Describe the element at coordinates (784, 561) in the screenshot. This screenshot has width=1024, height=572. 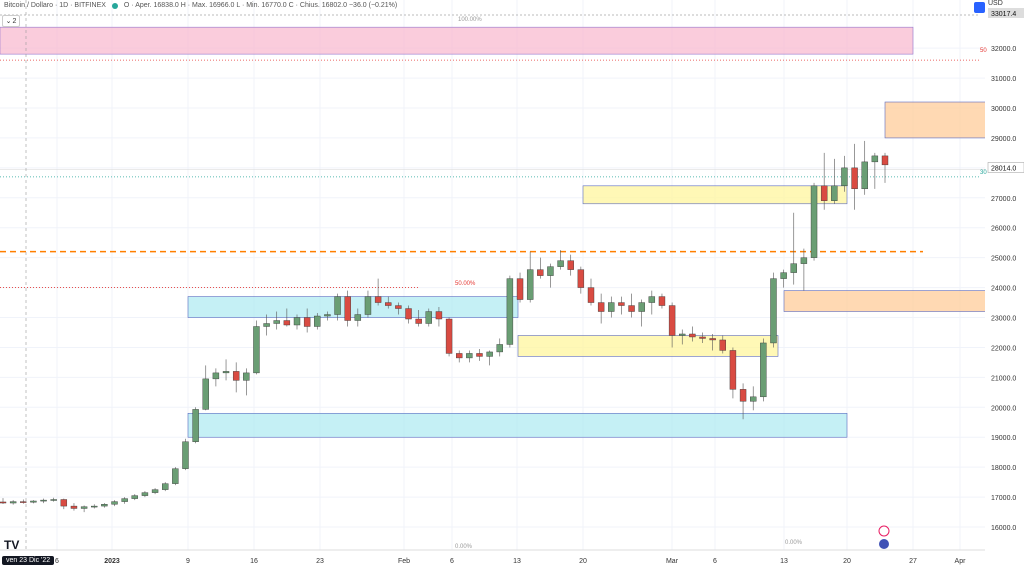
I see `x-tick-label: 13` at that location.